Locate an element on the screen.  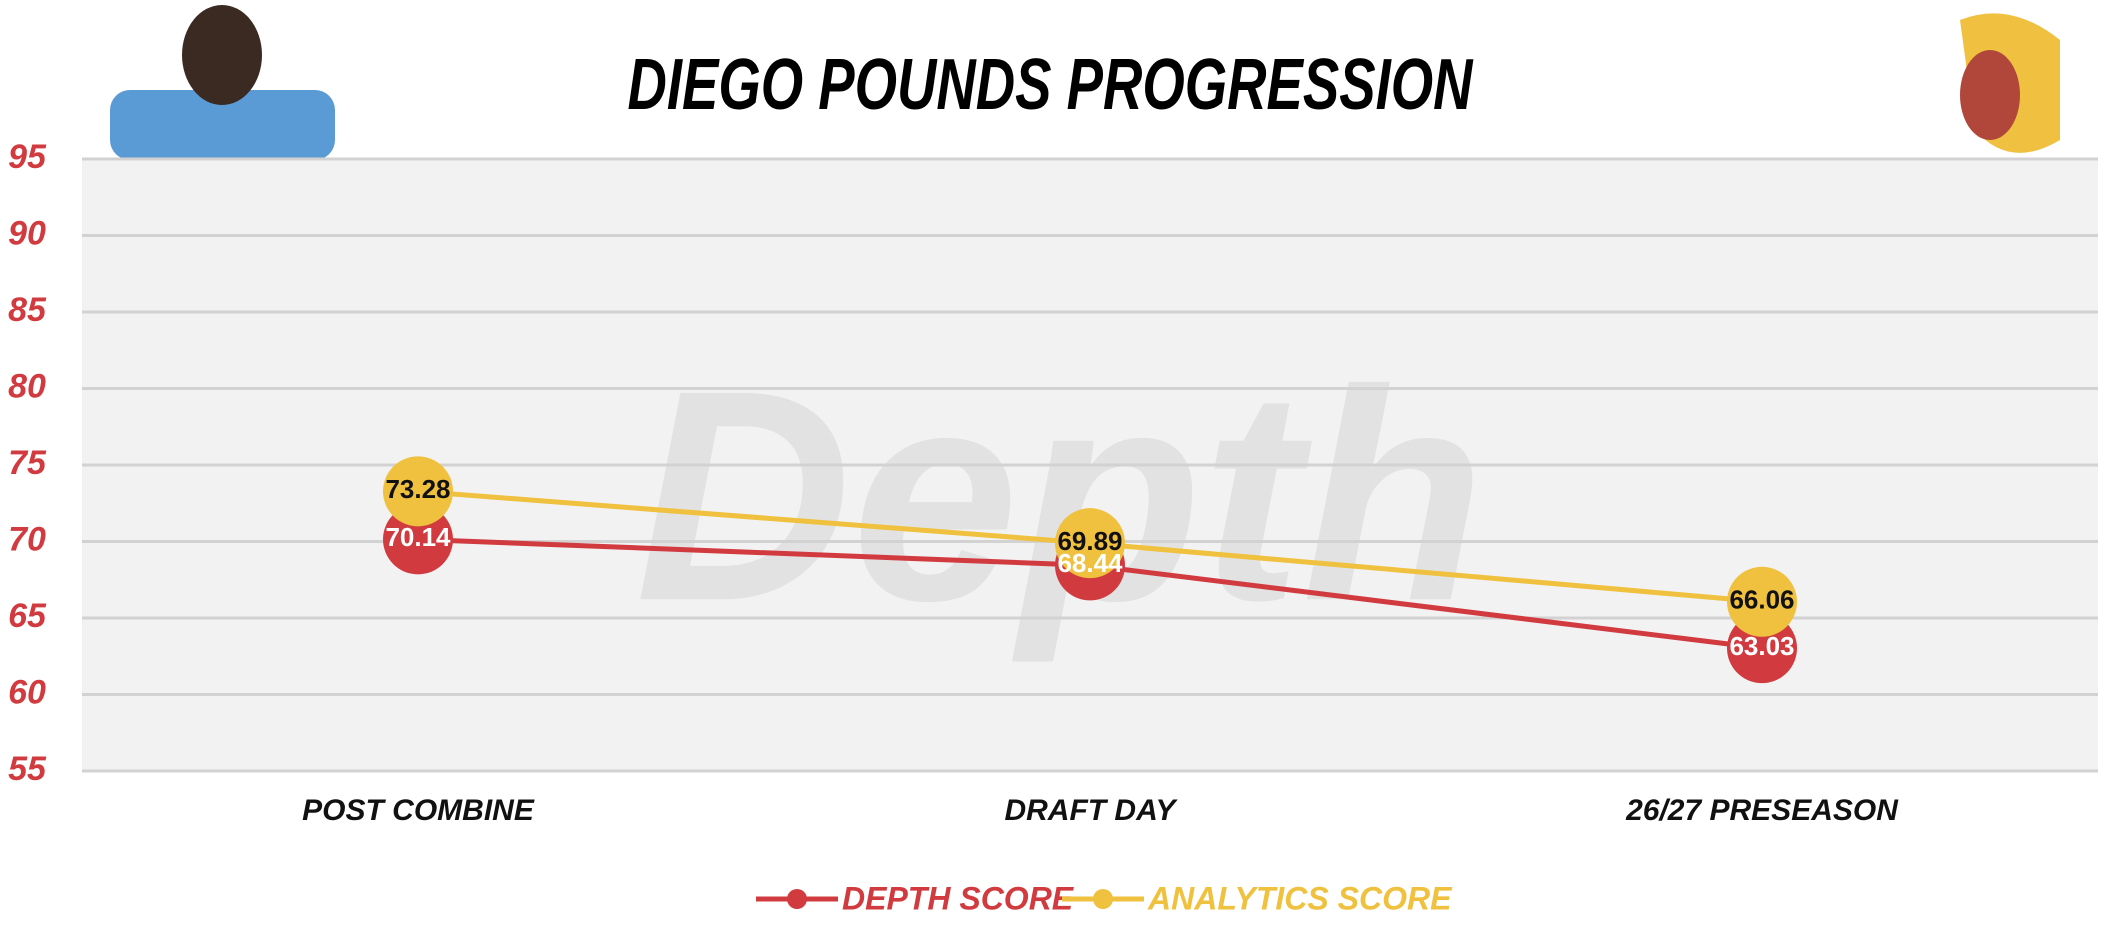
legend-label: DEPTH SCORE is located at coordinates (958, 898).